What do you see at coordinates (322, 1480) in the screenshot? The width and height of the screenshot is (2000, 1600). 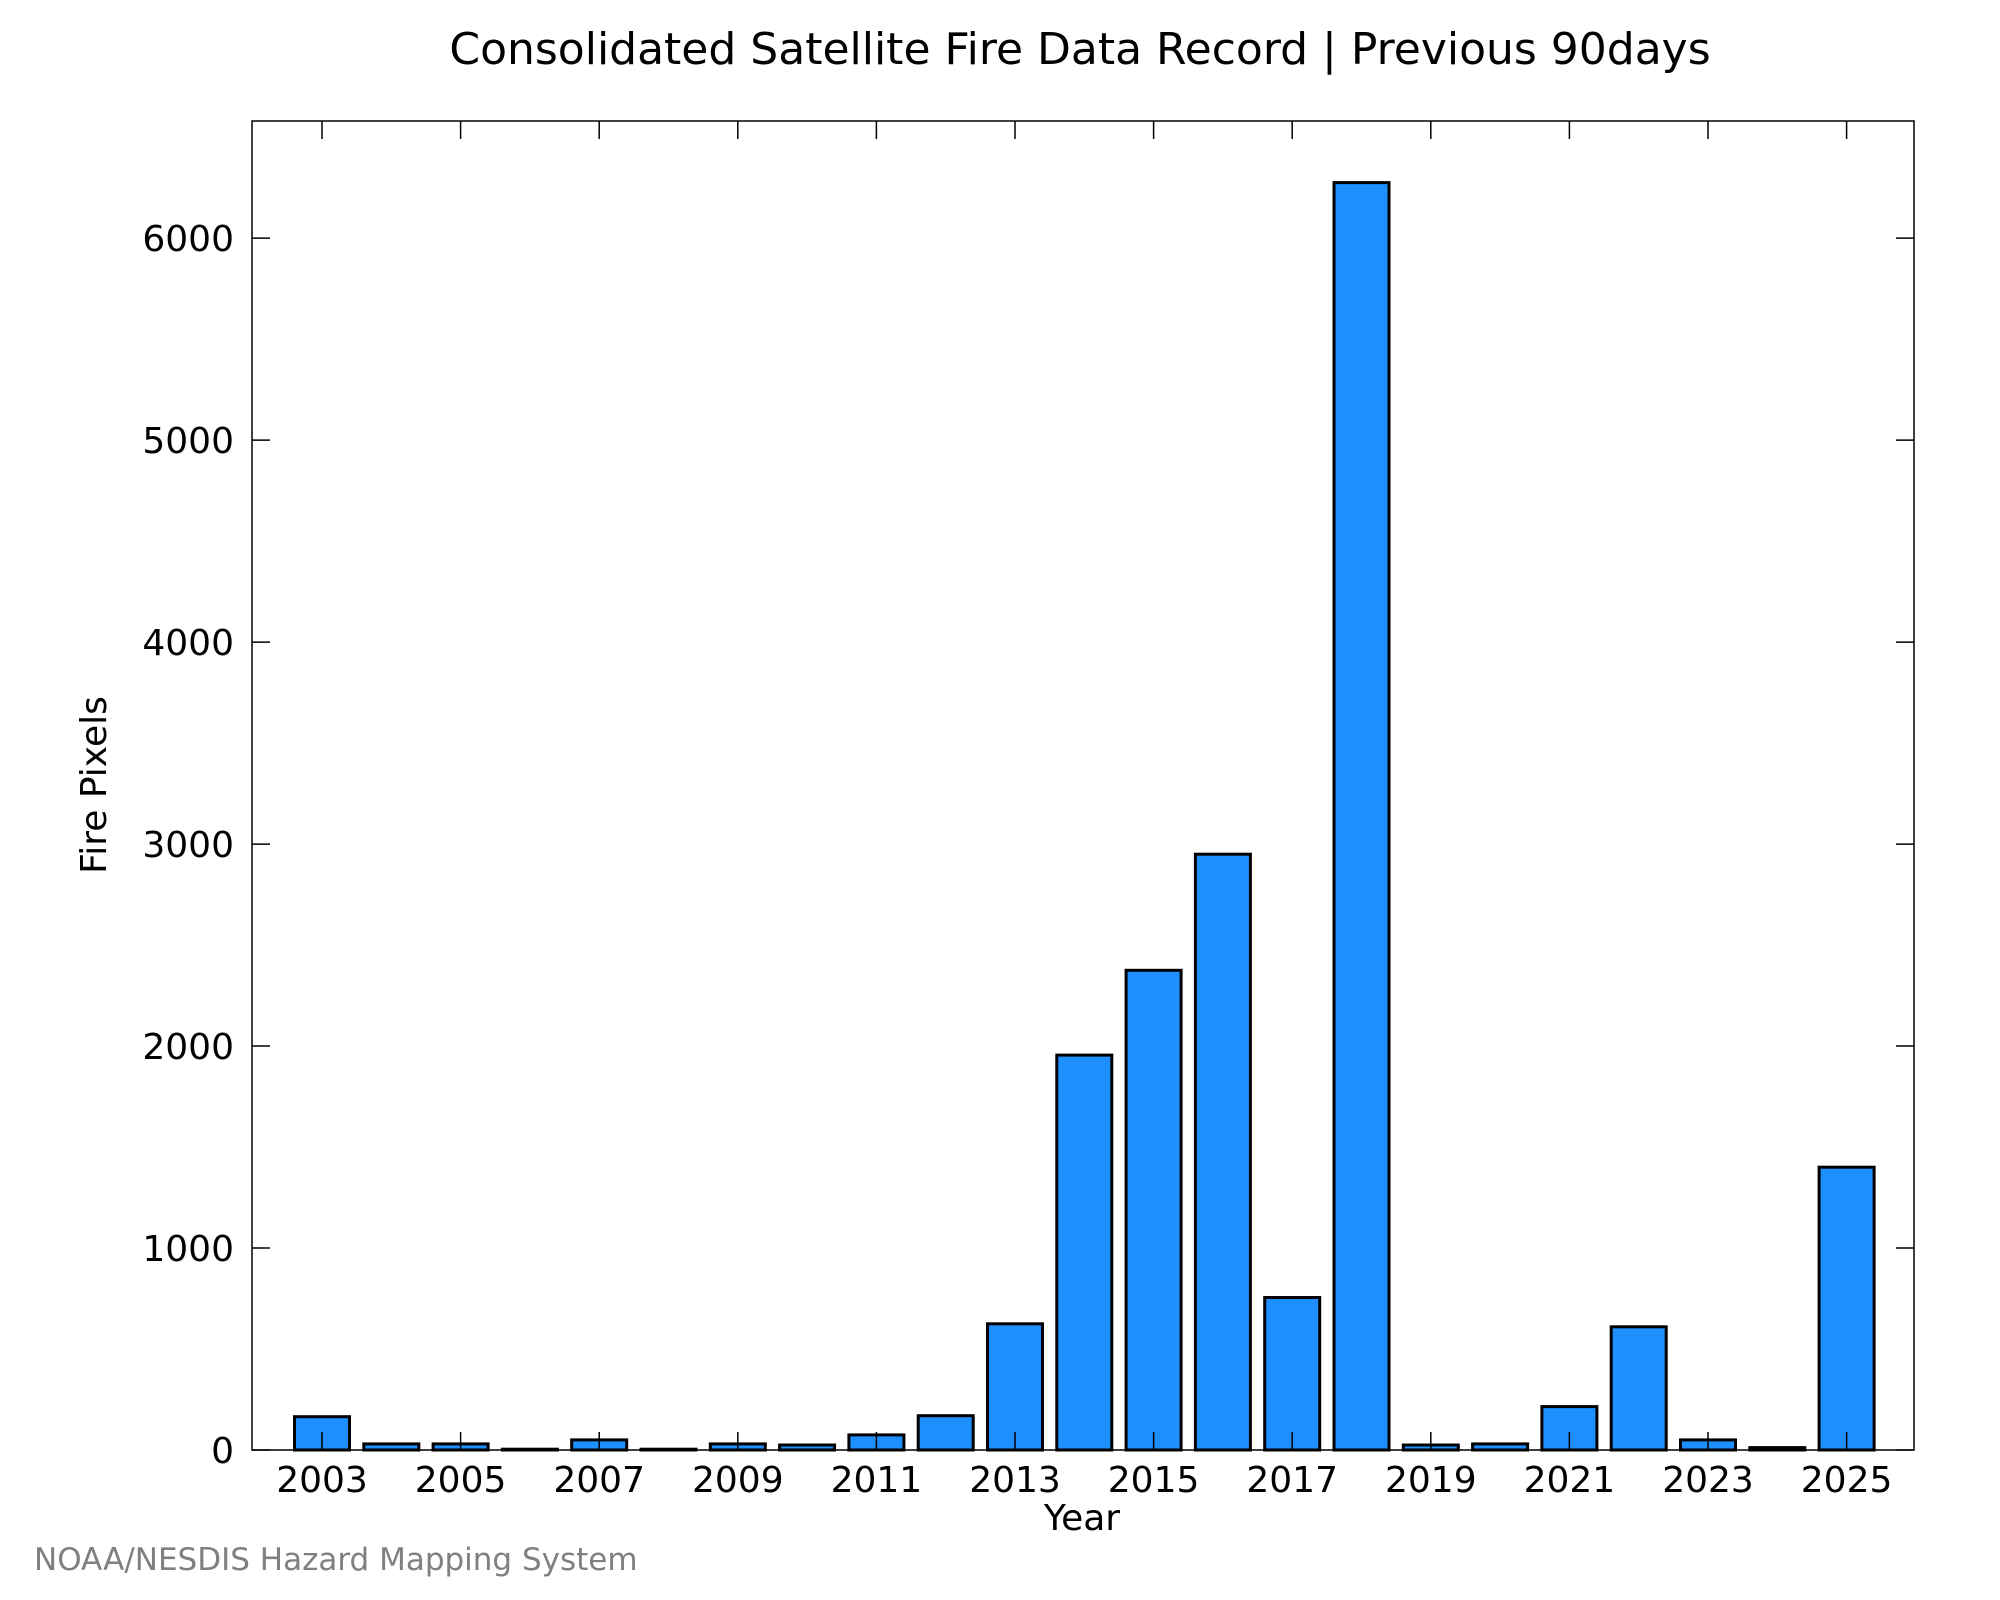 I see `x-tick-label: 2003` at bounding box center [322, 1480].